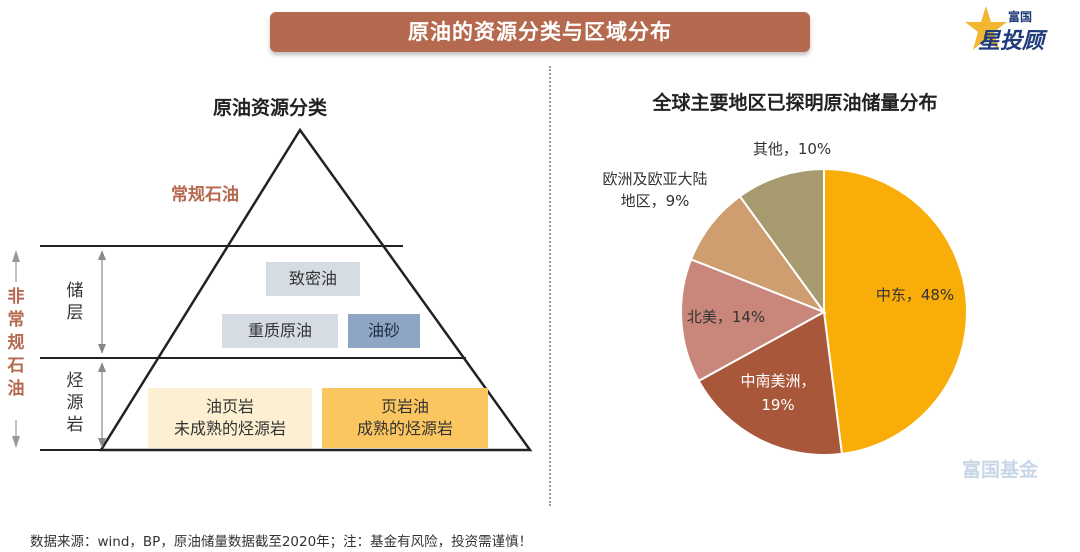  What do you see at coordinates (1020, 17) in the screenshot?
I see `logo-top-text: 富国` at bounding box center [1020, 17].